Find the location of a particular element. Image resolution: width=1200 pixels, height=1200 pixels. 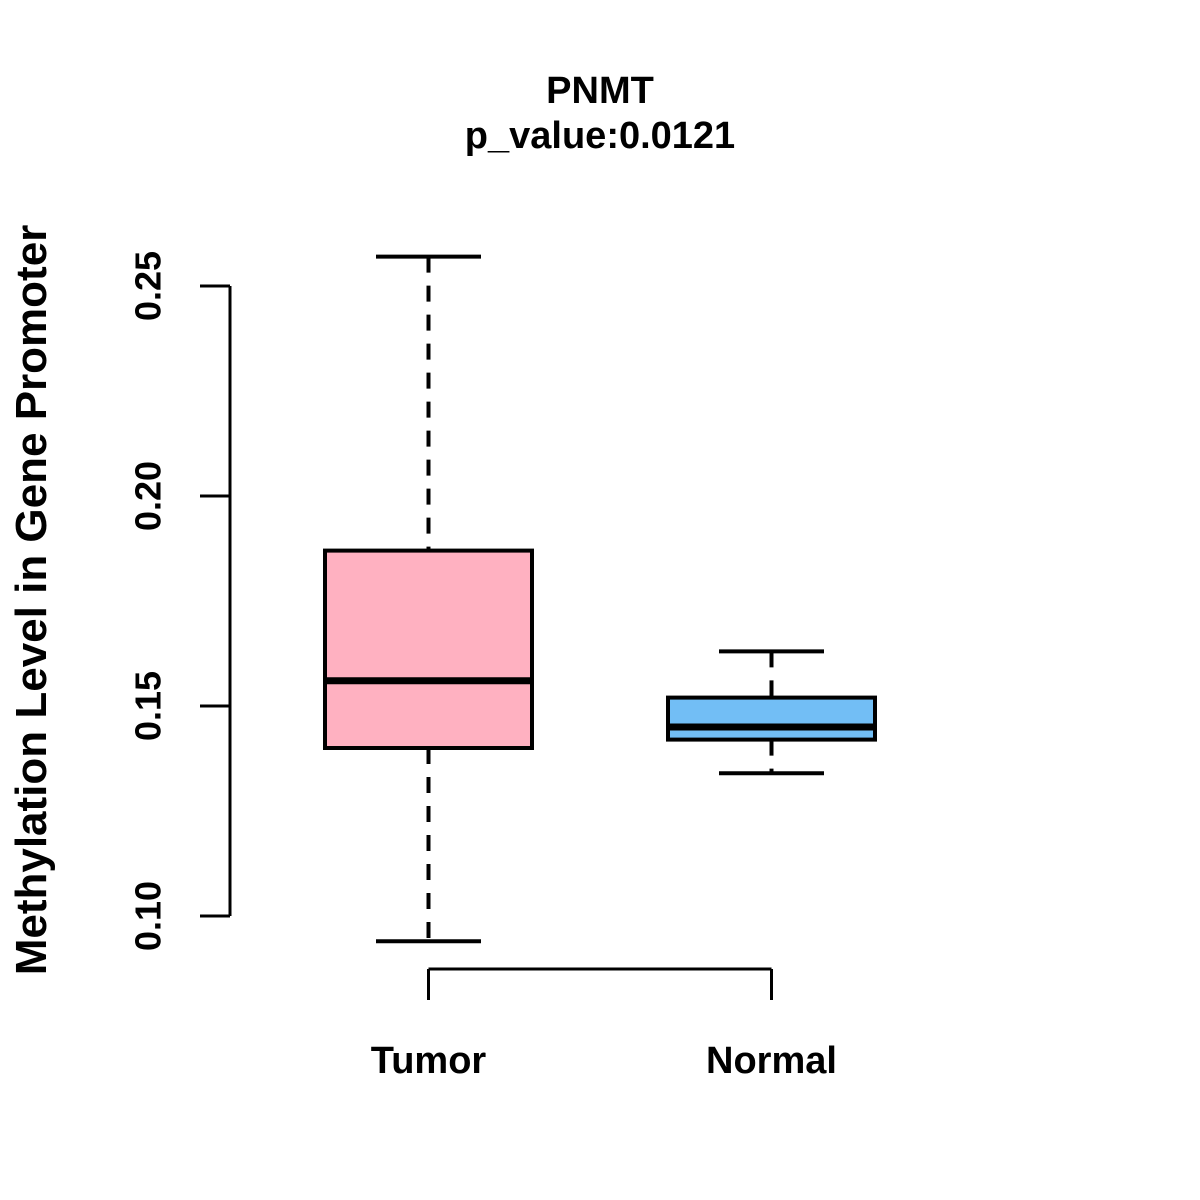

x-axis-label-tumor: Tumor is located at coordinates (429, 1061).